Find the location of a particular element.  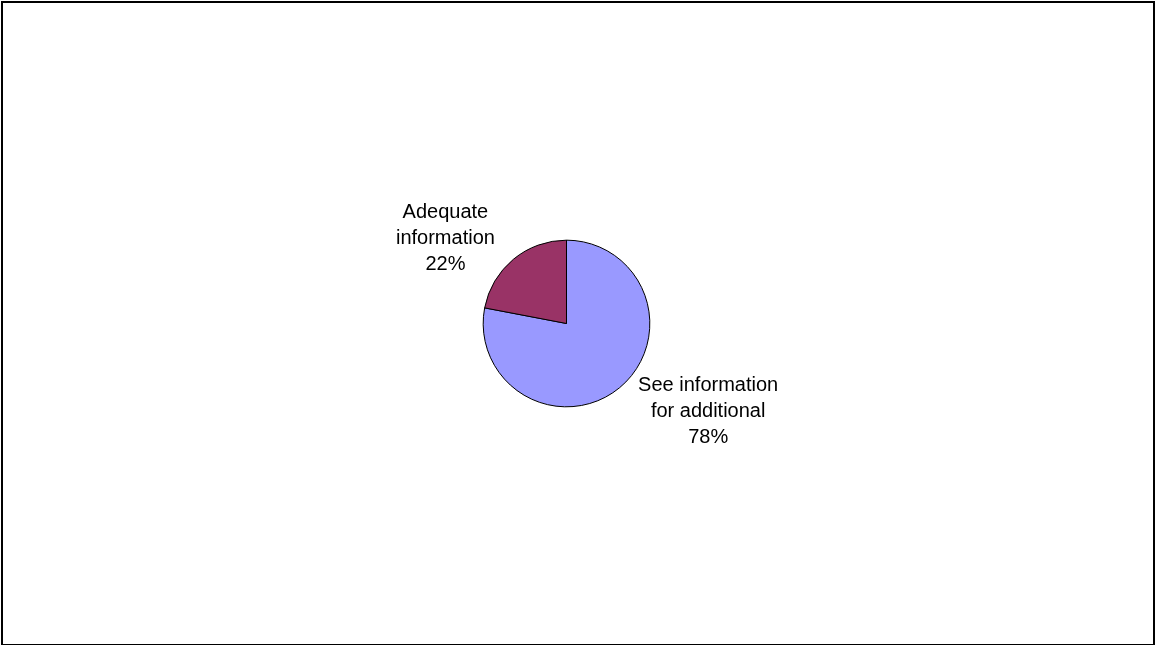

data-label: 22% is located at coordinates (445, 263).